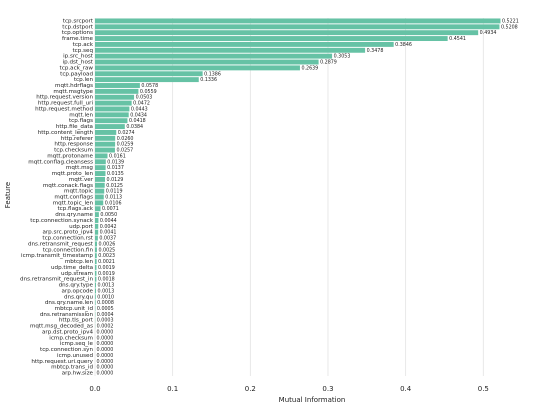 The width and height of the screenshot is (550, 406). Describe the element at coordinates (72, 268) in the screenshot. I see `y-tick-label: udp.time_delta` at that location.